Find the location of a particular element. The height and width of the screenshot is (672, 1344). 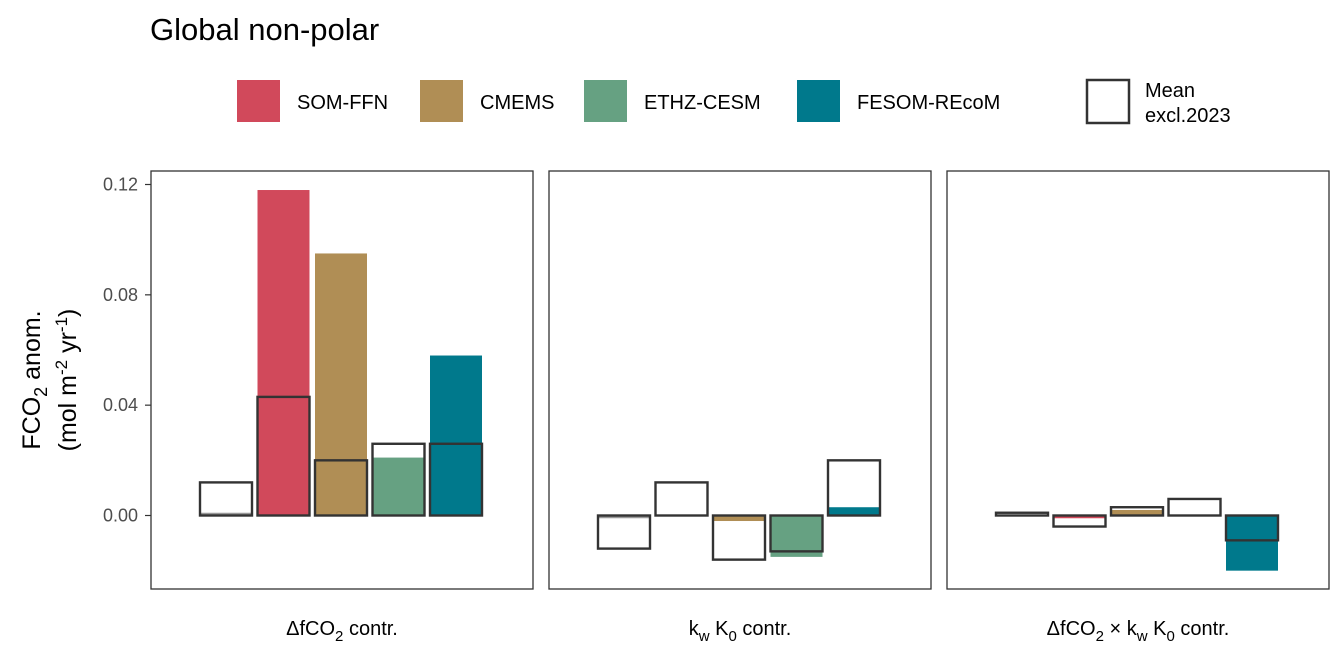

panel-label: kw K0 contr. is located at coordinates (740, 631).